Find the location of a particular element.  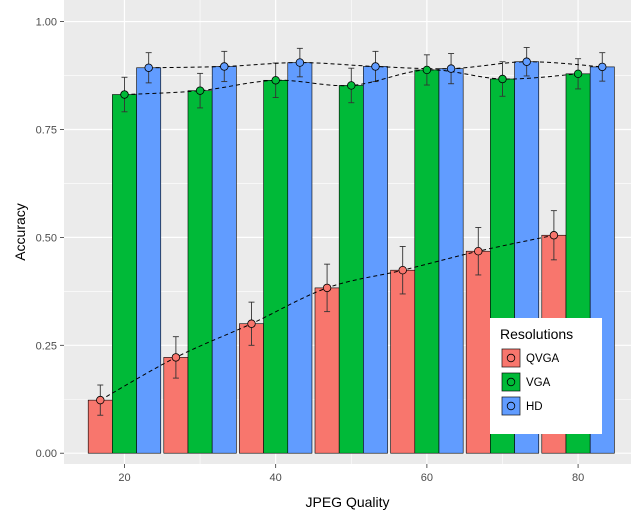

x-tick-label: 60 is located at coordinates (427, 478).